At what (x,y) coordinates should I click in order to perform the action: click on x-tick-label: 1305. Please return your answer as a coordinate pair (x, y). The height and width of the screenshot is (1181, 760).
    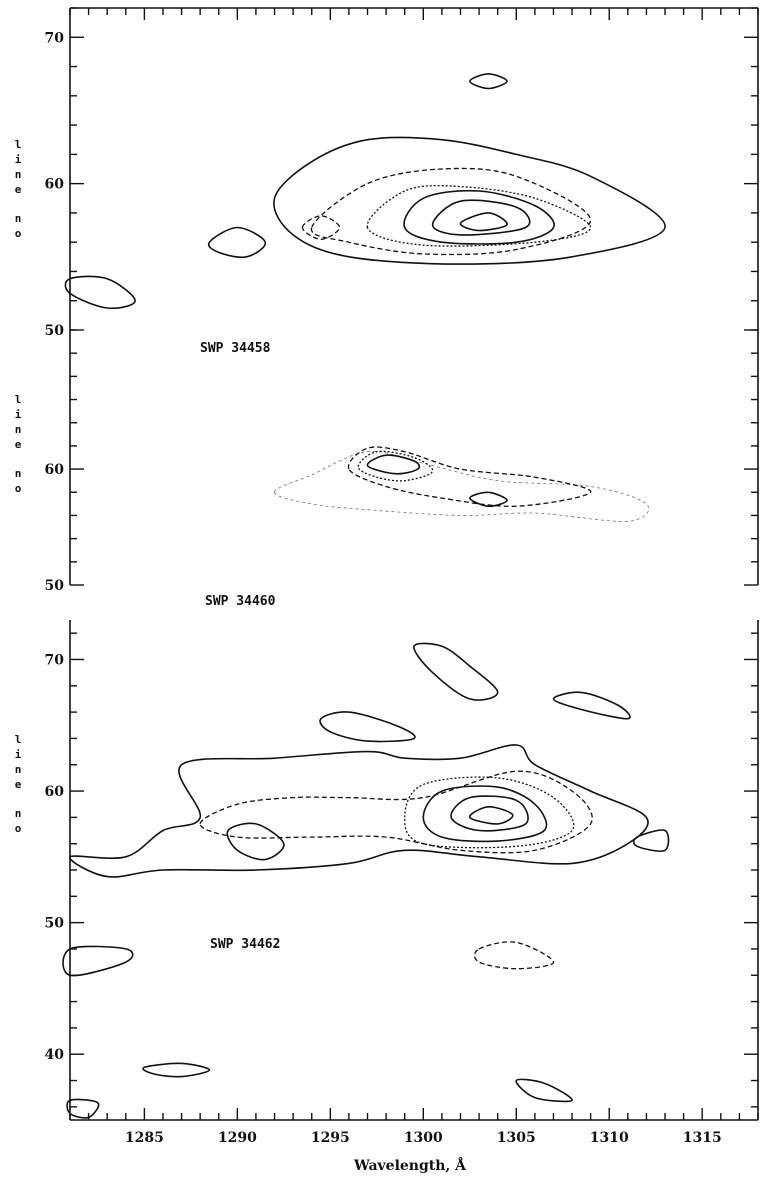
    Looking at the image, I should click on (516, 1138).